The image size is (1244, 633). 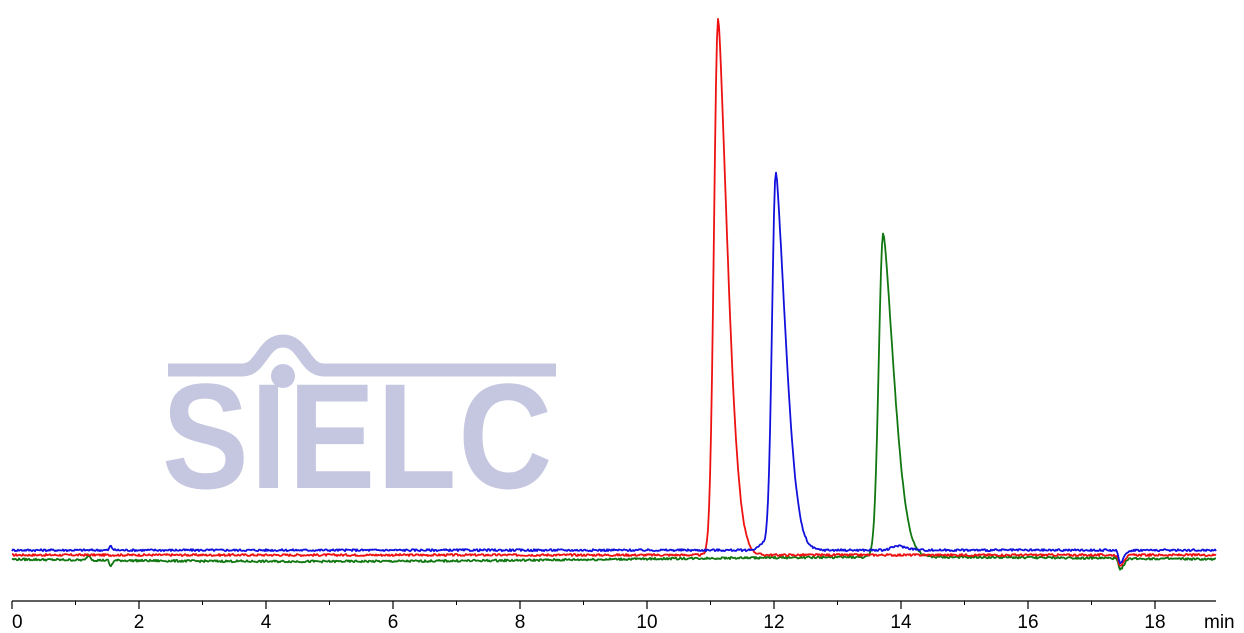 I want to click on x-tick-label: 6, so click(x=393, y=622).